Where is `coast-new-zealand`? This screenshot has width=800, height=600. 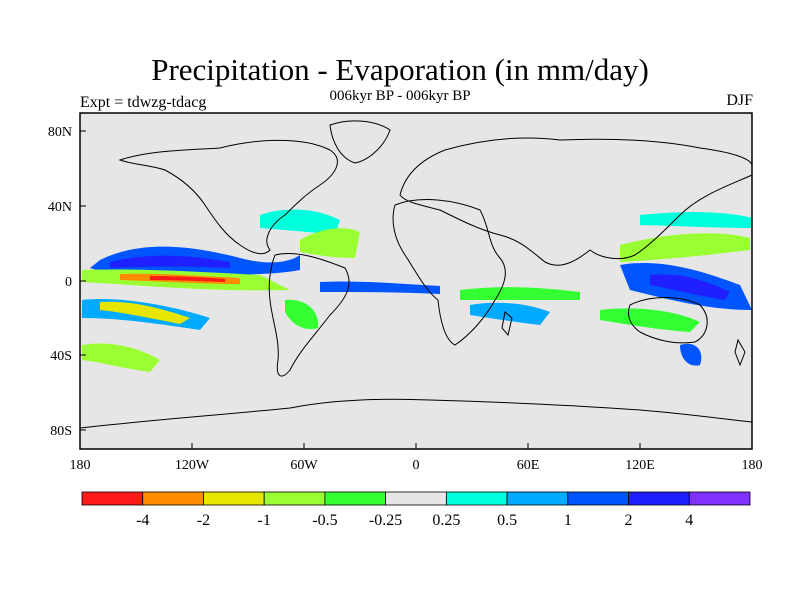
coast-new-zealand is located at coordinates (740, 352).